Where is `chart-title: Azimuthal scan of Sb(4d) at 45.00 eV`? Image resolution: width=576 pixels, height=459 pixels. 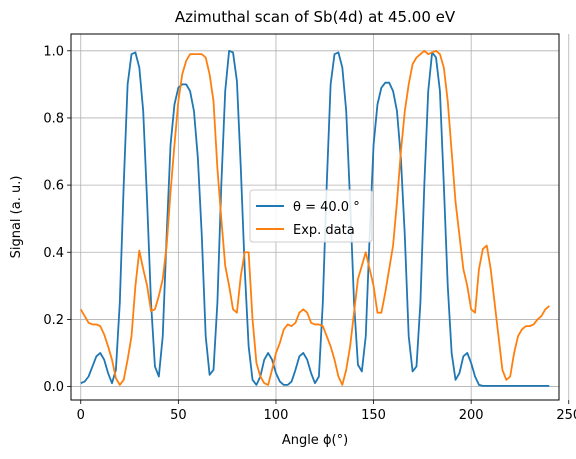 chart-title: Azimuthal scan of Sb(4d) at 45.00 eV is located at coordinates (315, 17).